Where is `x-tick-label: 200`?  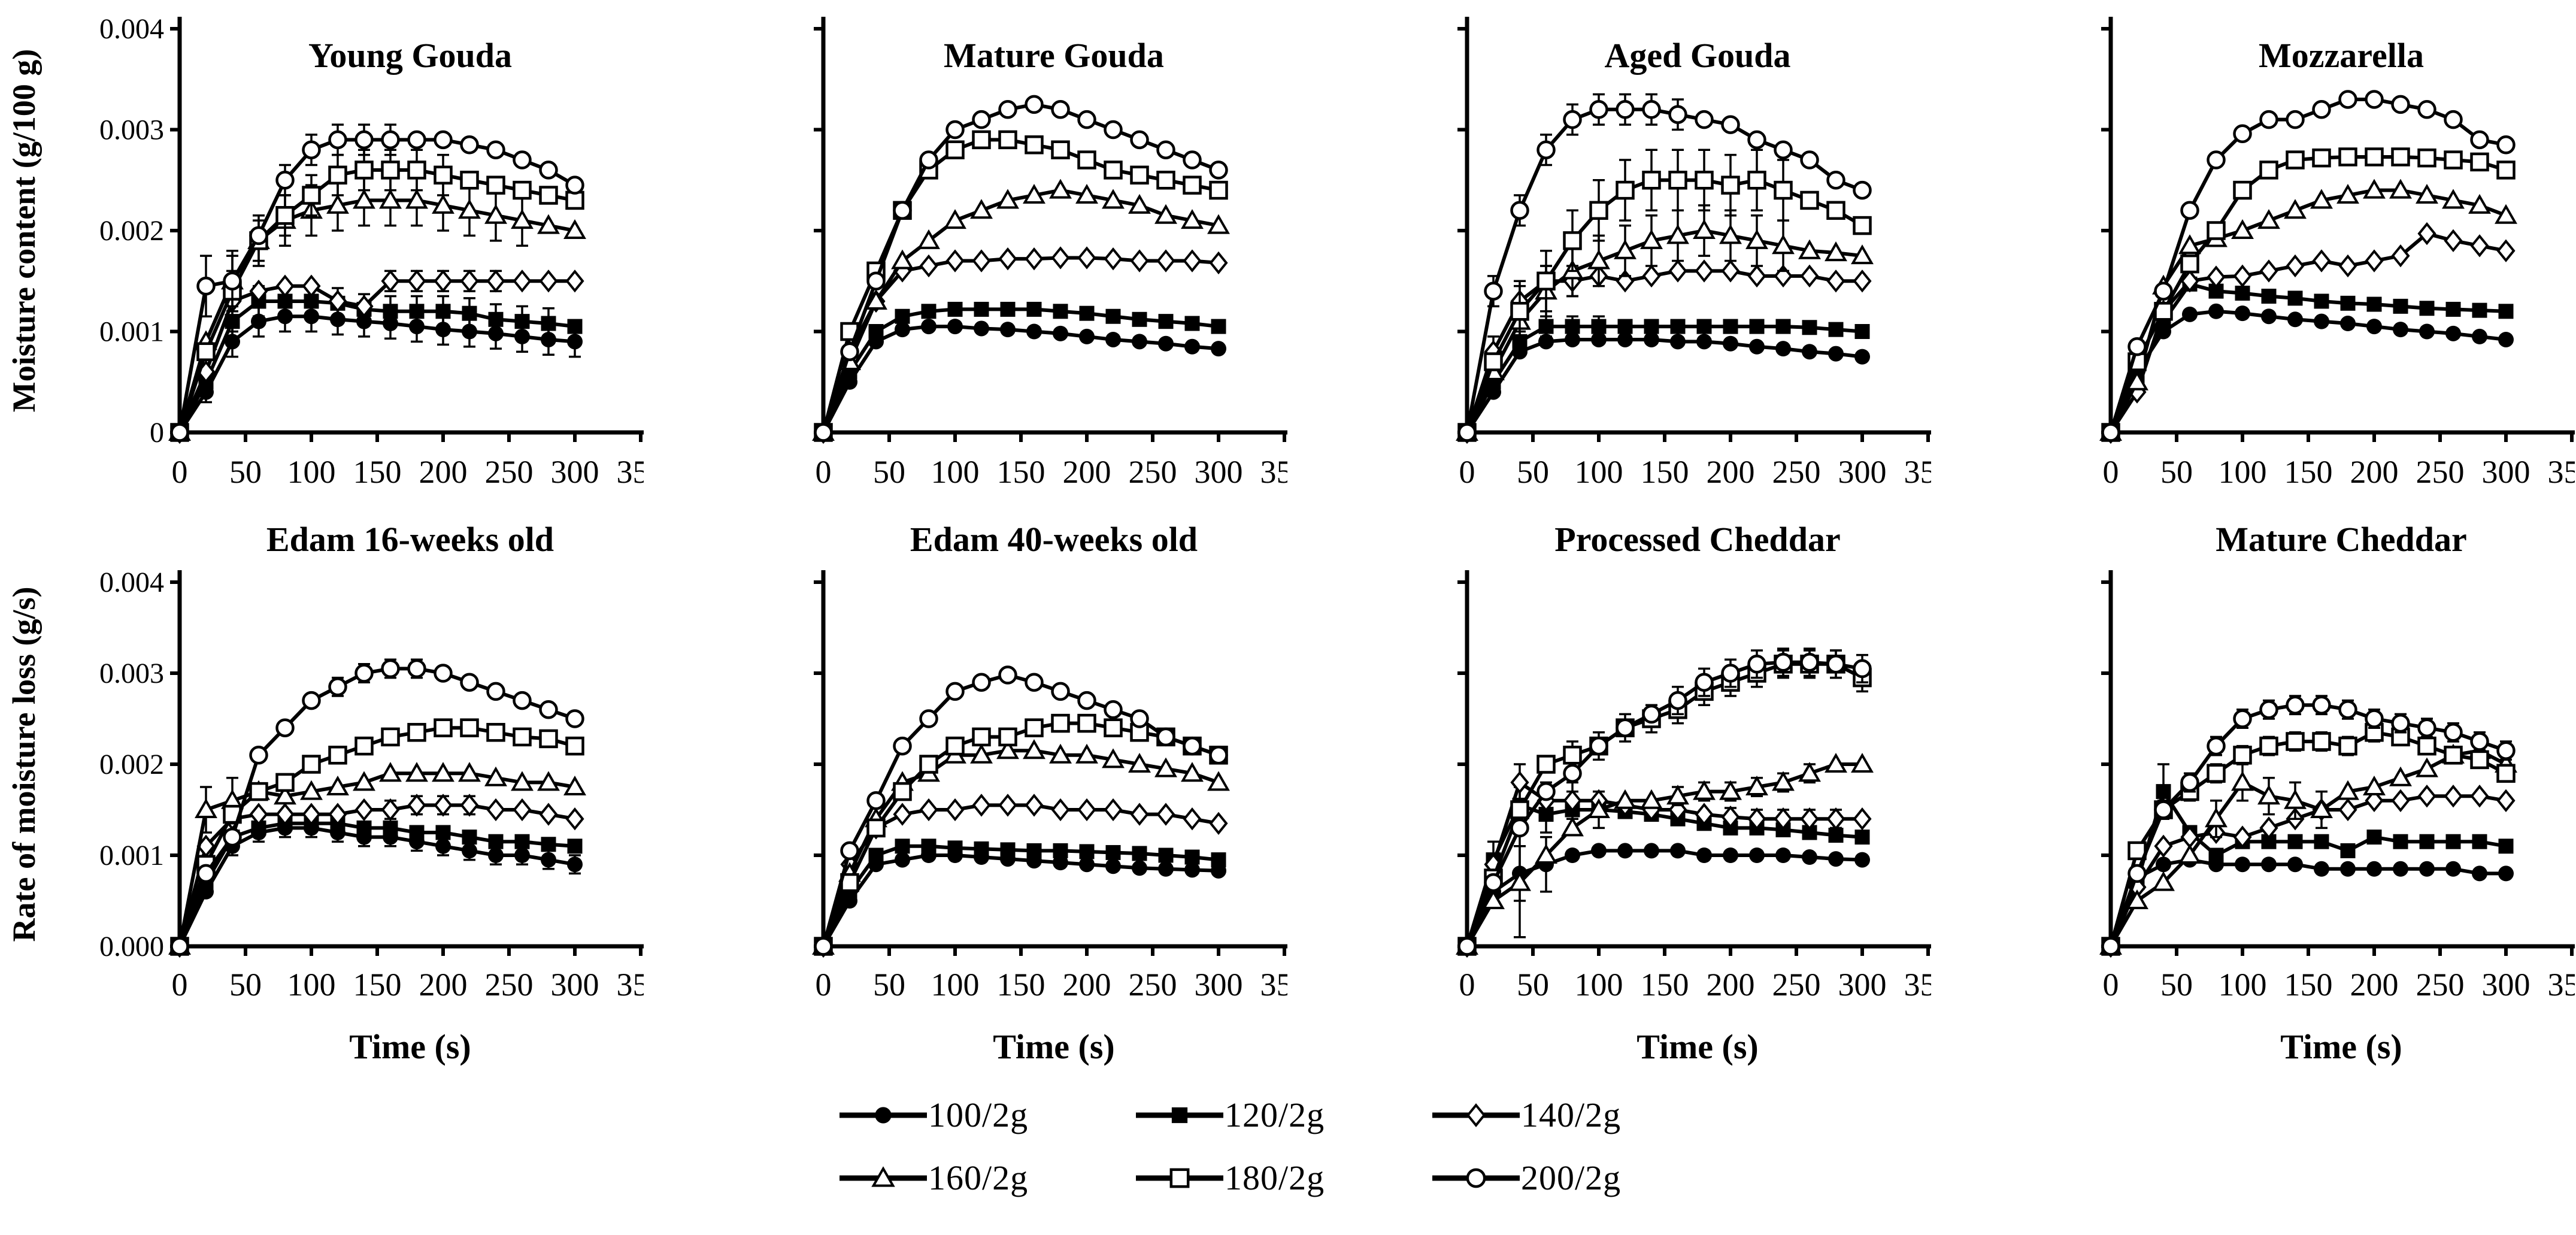 x-tick-label: 200 is located at coordinates (443, 985).